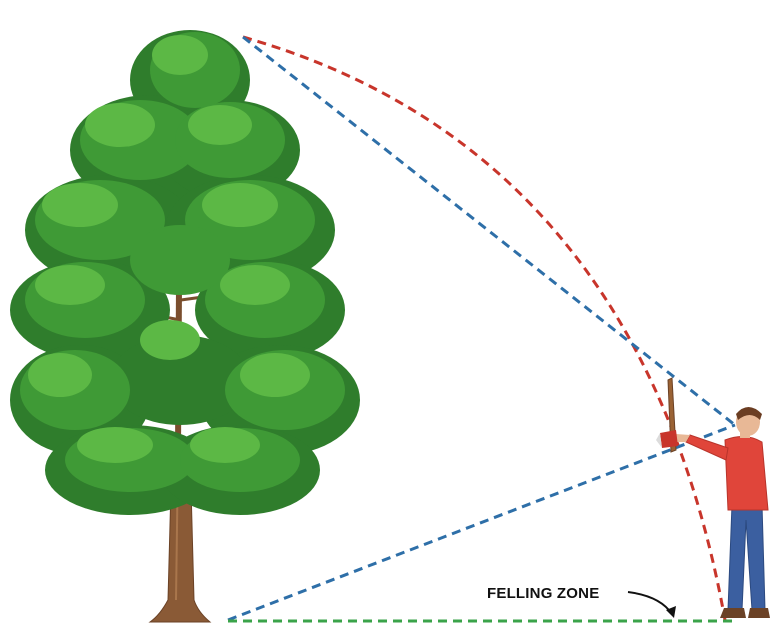  I want to click on curved-arrow-icon, so click(651, 604).